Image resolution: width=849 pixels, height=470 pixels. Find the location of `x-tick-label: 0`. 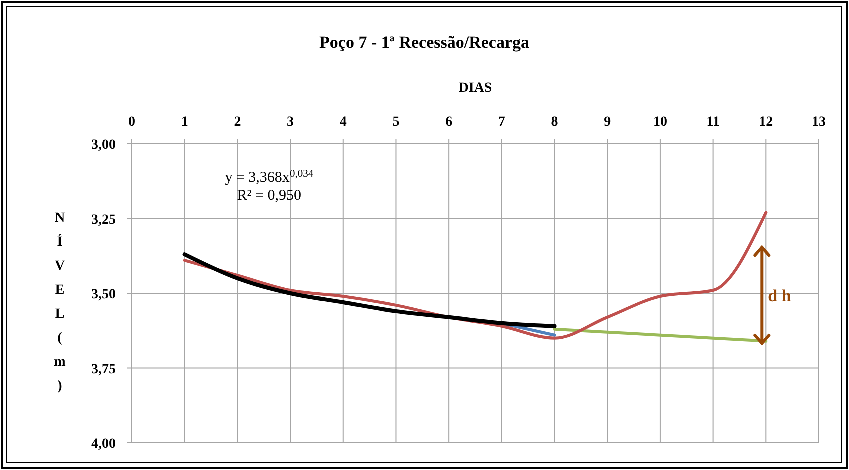

x-tick-label: 0 is located at coordinates (132, 122).